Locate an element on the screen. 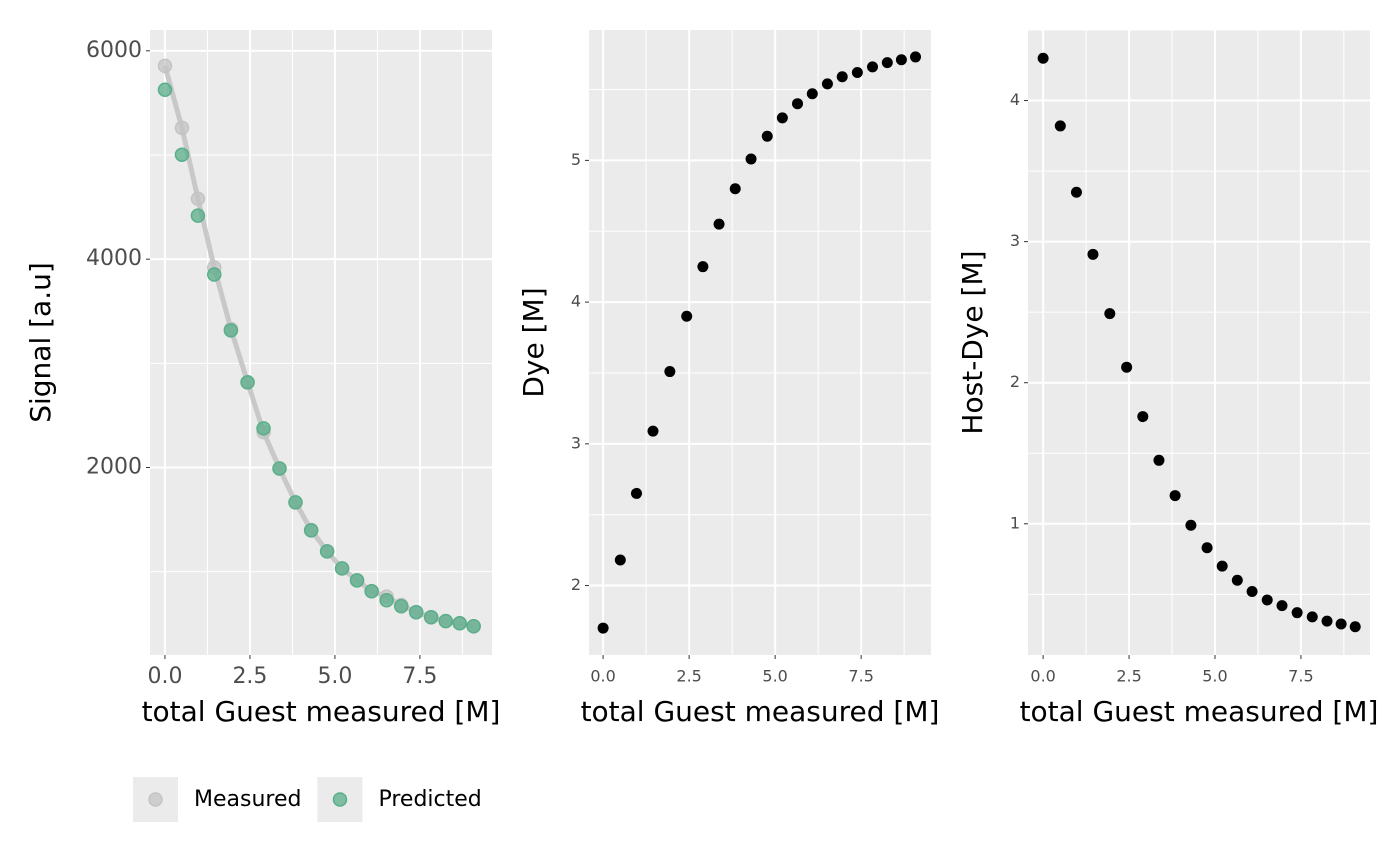 This screenshot has width=1400, height=866. legend-label: Predicted is located at coordinates (429, 799).